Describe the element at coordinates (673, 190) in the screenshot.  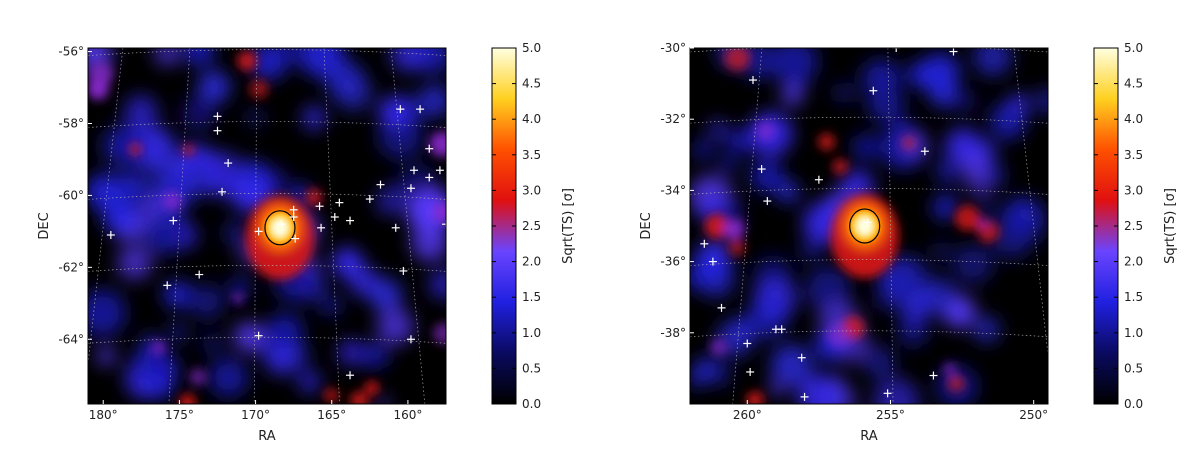
I see `y-tick-label: -34°` at that location.